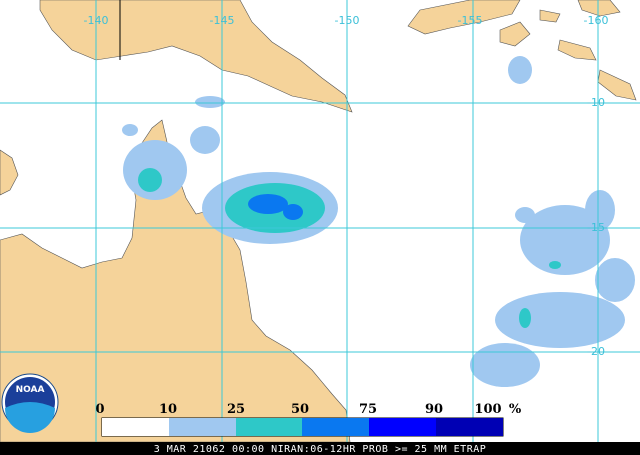 This screenshot has width=640, height=455. I want to click on noaa-logo: NOAA, so click(30, 403).